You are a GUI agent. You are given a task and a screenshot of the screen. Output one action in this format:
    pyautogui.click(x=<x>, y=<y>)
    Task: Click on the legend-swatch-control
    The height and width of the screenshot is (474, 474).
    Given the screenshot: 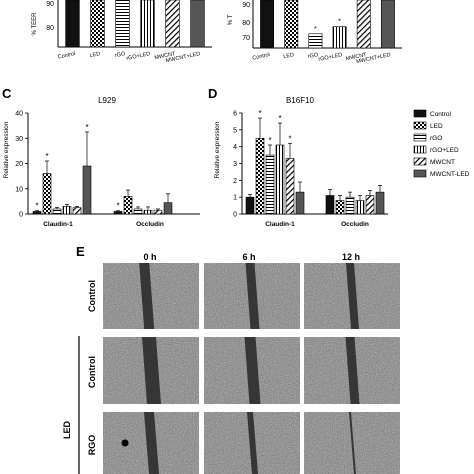 What is the action you would take?
    pyautogui.click(x=420, y=113)
    